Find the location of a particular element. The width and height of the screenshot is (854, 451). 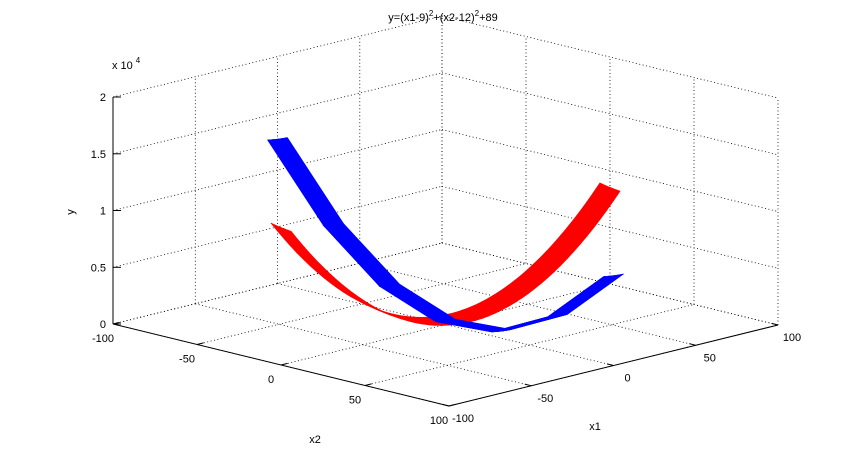

z-tick-label: 1 is located at coordinates (103, 212).